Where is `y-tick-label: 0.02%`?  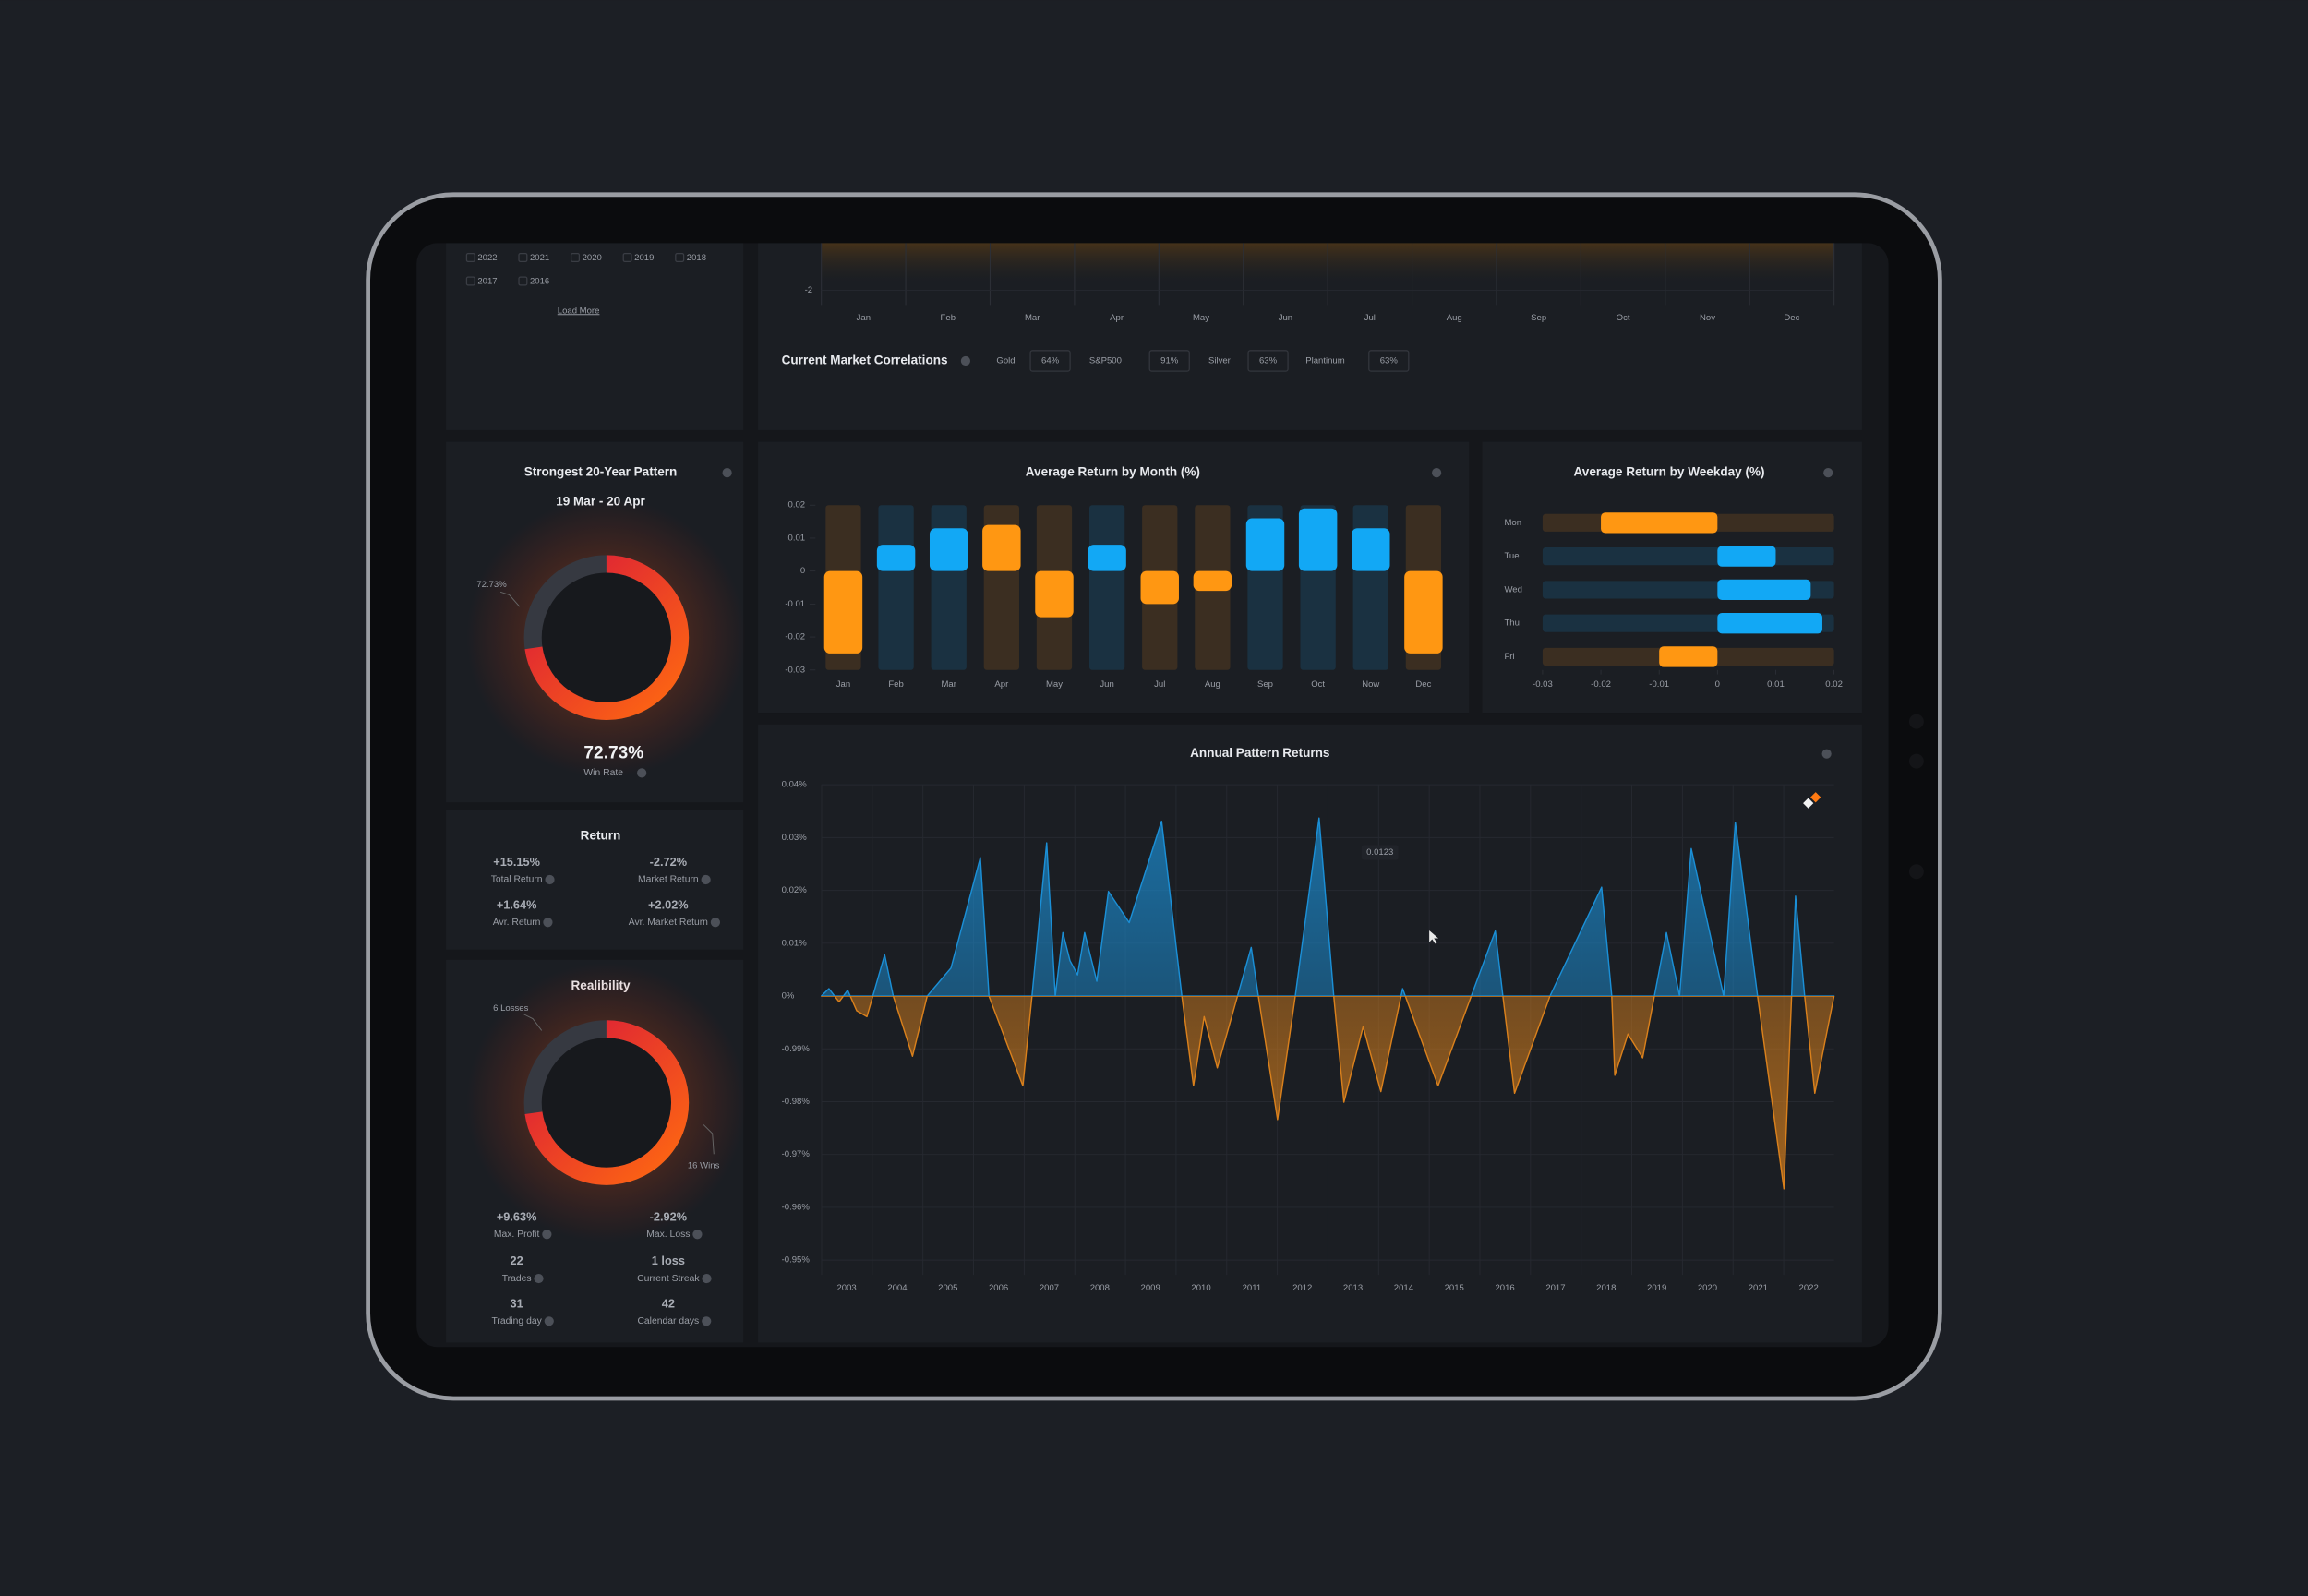
y-tick-label: 0.02% is located at coordinates (795, 890).